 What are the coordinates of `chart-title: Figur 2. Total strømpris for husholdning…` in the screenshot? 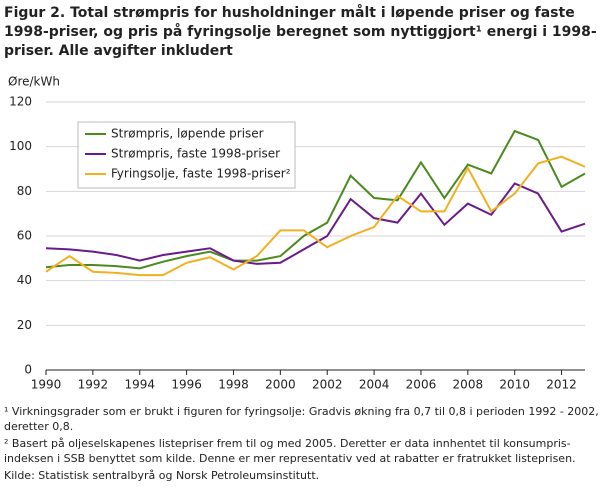 It's located at (300, 32).